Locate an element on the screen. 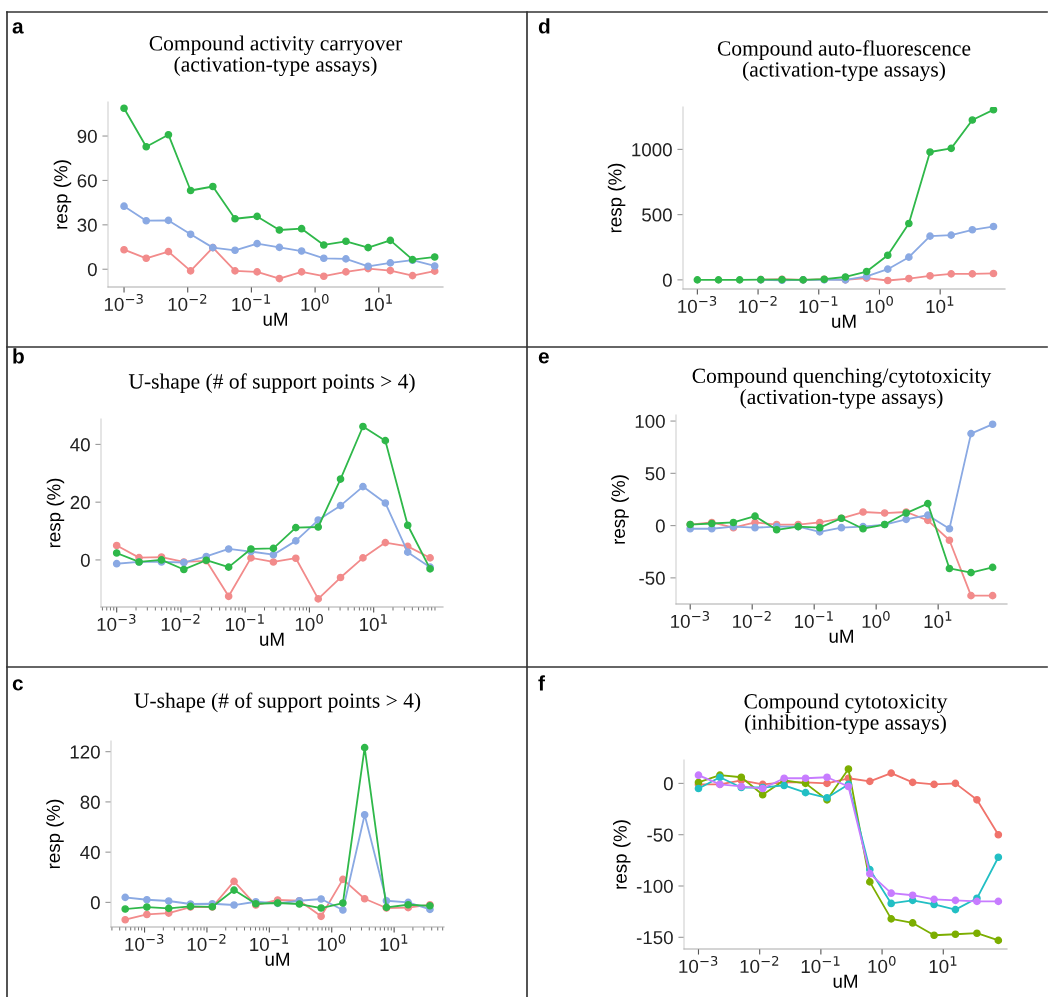 This screenshot has width=1054, height=997. text: d is located at coordinates (544, 26).